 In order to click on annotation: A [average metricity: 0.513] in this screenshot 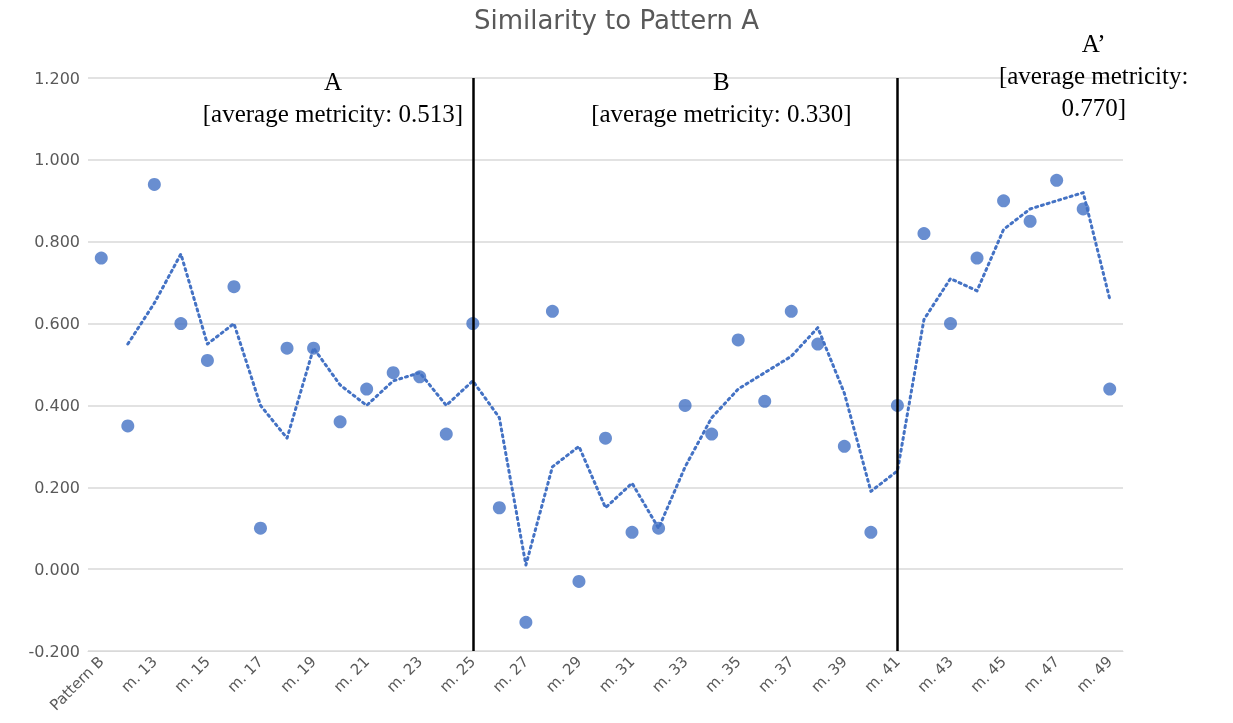, I will do `click(333, 98)`.